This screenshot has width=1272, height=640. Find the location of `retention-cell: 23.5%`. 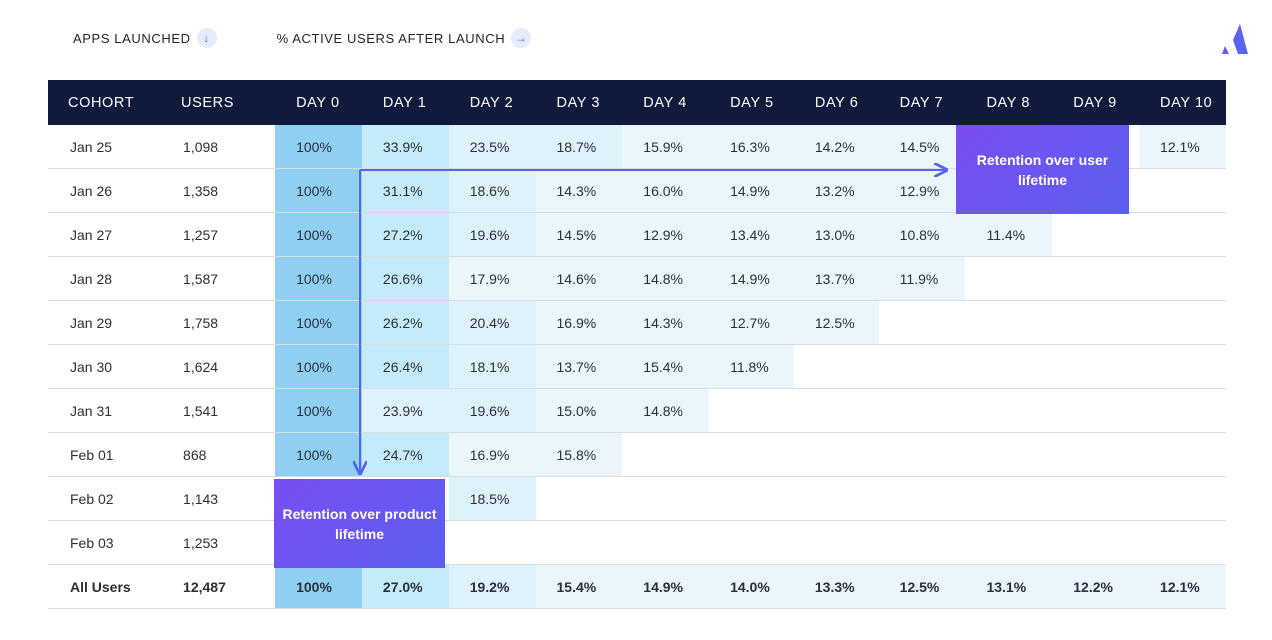

retention-cell: 23.5% is located at coordinates (492, 147).